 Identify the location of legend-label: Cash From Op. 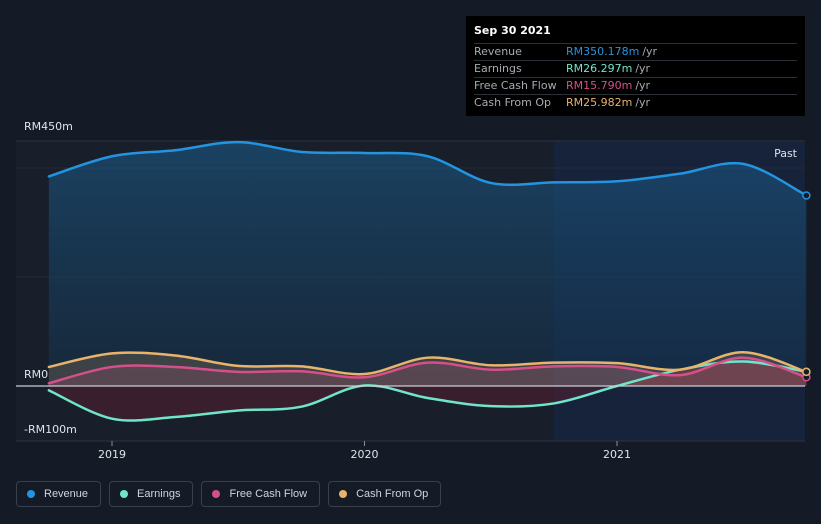
(392, 494).